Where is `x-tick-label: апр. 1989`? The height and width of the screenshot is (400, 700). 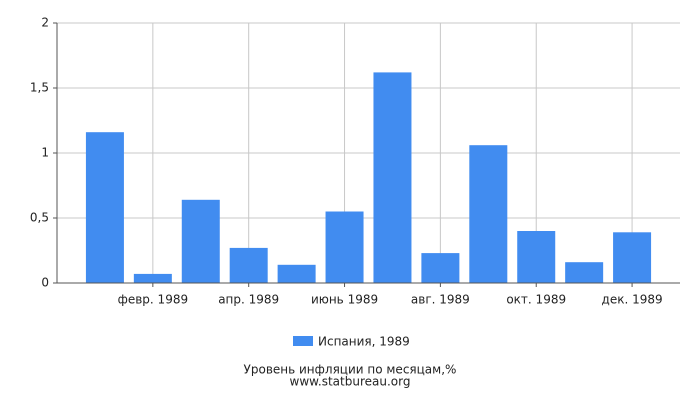 x-tick-label: апр. 1989 is located at coordinates (248, 300).